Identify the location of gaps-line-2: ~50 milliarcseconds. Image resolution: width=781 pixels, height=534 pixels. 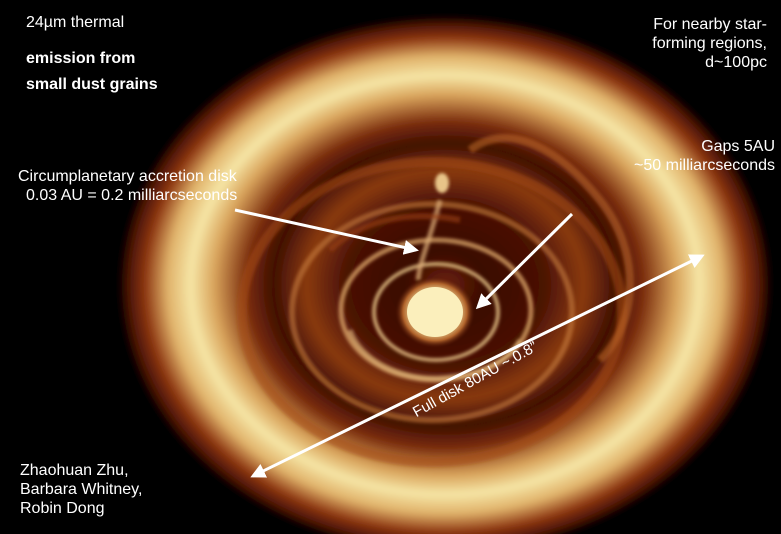
(704, 165).